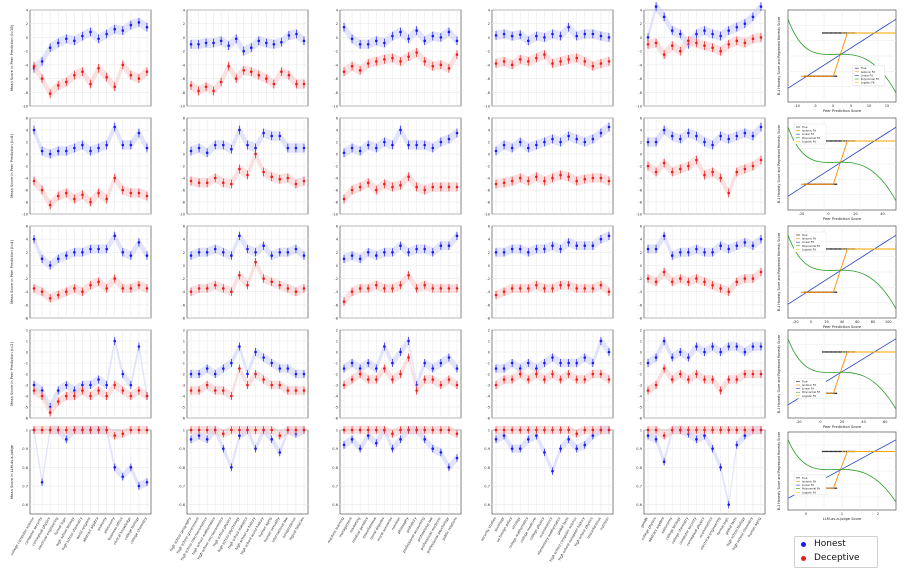 The height and width of the screenshot is (571, 914). Describe the element at coordinates (488, 364) in the screenshot. I see `y-tick-label: -1` at that location.